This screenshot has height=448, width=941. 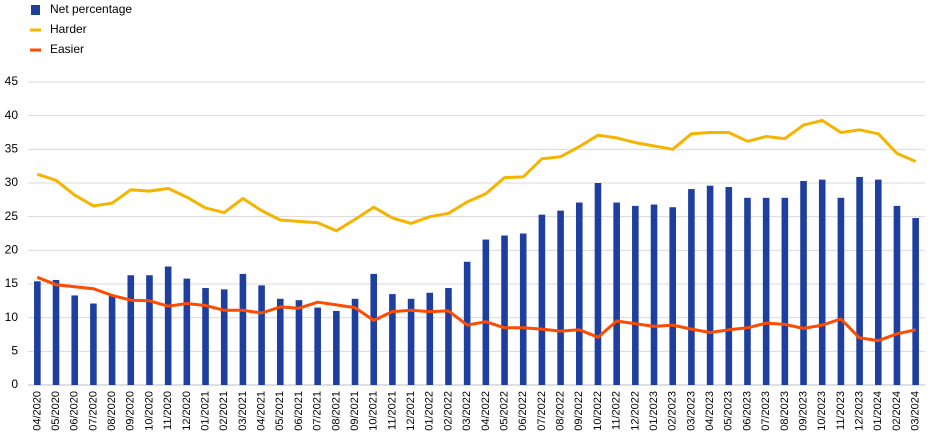 What do you see at coordinates (747, 411) in the screenshot?
I see `x-tick-label: 06/2023` at bounding box center [747, 411].